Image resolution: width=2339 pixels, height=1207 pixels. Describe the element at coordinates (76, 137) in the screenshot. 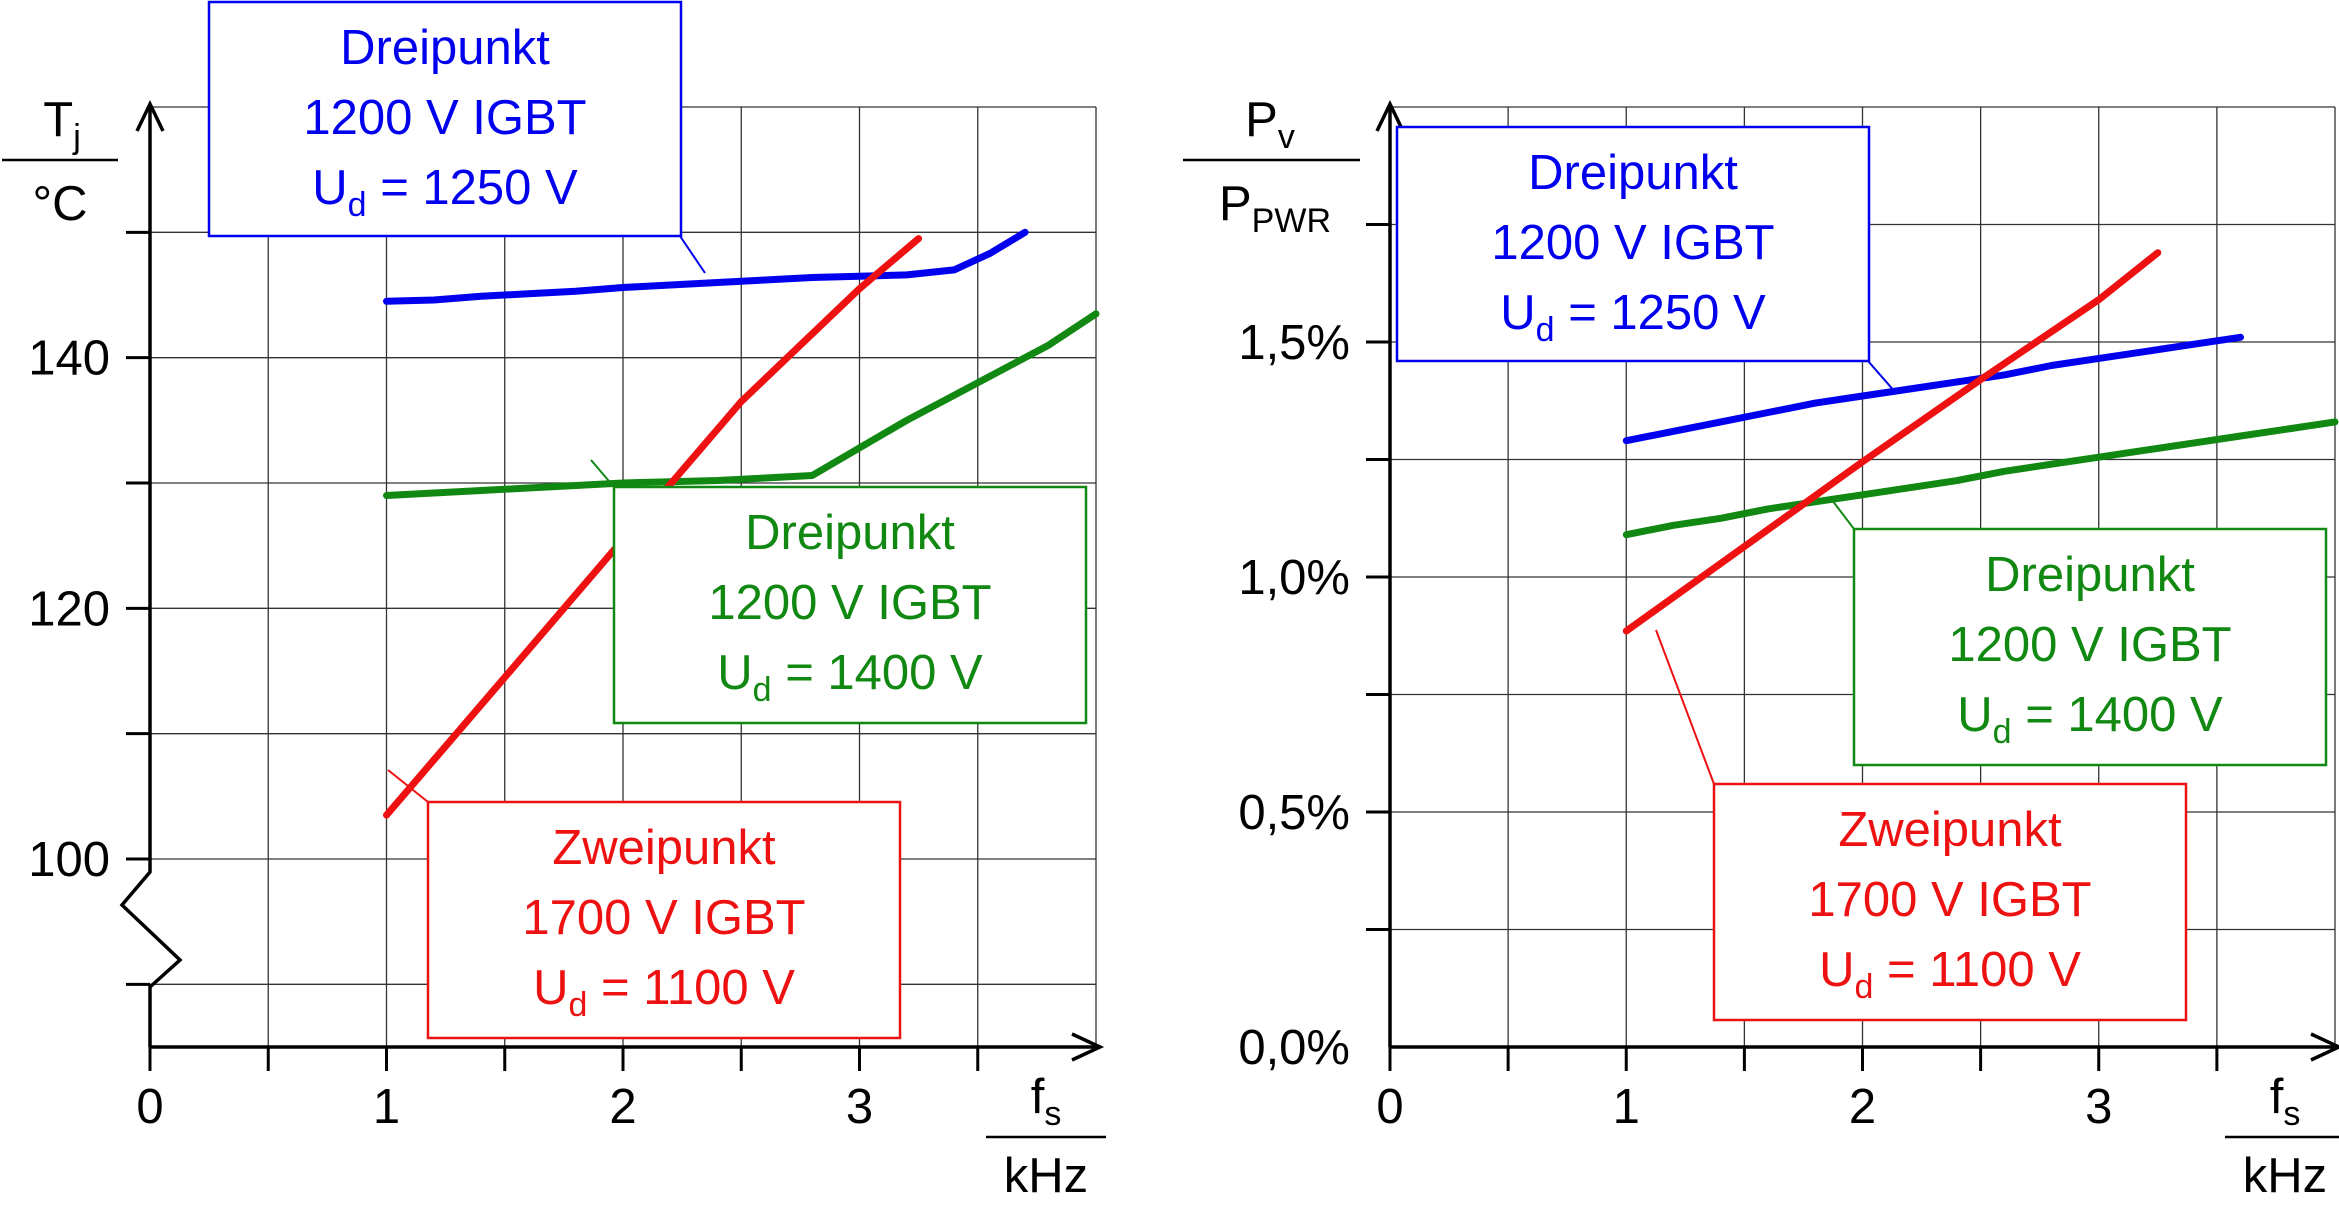

I see `y-axis-label-sub: j` at that location.